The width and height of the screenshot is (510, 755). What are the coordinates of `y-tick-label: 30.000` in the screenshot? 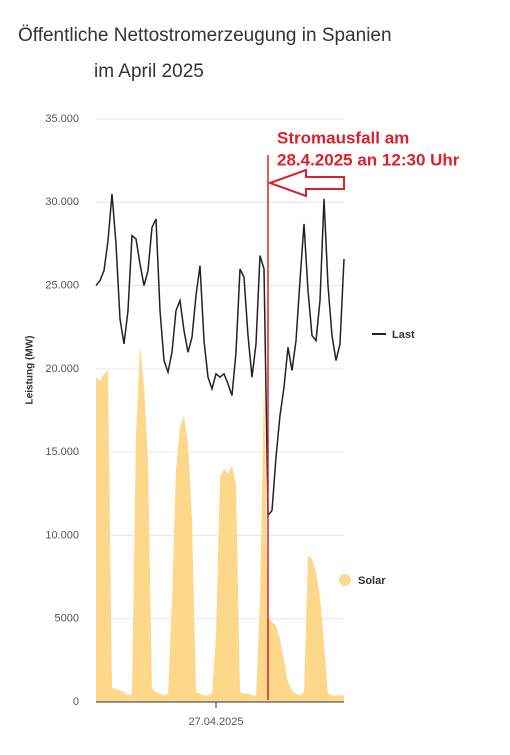 It's located at (62, 202).